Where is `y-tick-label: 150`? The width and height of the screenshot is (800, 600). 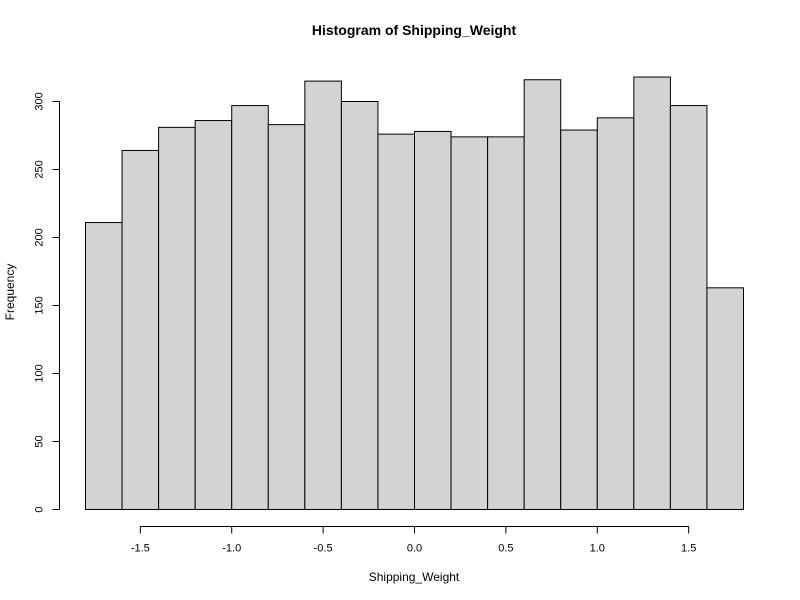 y-tick-label: 150 is located at coordinates (40, 305).